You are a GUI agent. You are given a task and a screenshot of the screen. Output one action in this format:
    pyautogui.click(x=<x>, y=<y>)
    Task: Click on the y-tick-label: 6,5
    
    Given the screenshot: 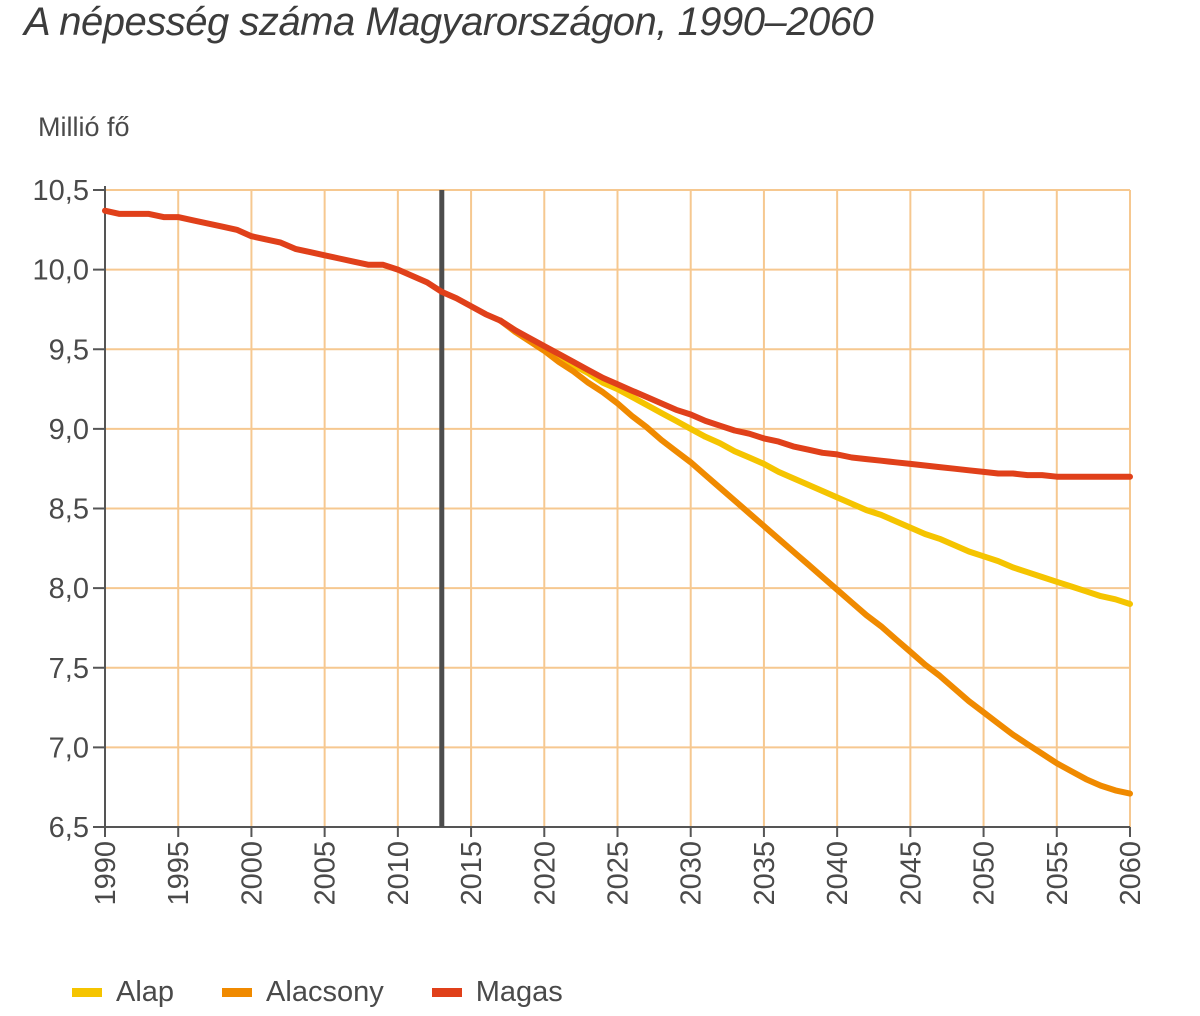 What is the action you would take?
    pyautogui.click(x=69, y=828)
    